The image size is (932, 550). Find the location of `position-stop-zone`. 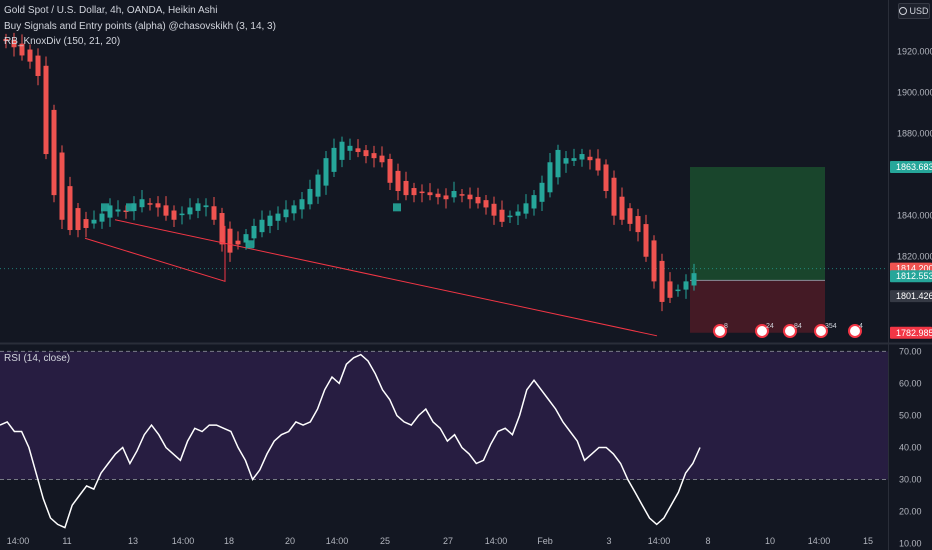

position-stop-zone is located at coordinates (757, 306).